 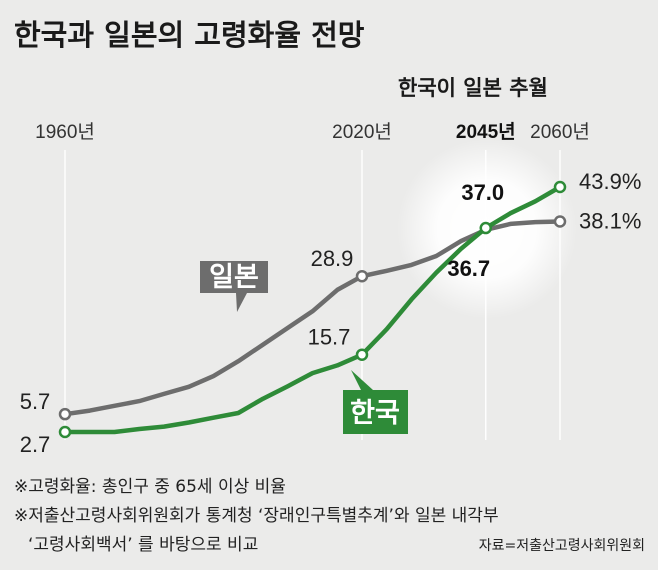 What do you see at coordinates (482, 192) in the screenshot?
I see `value-label-korea-2045: 37.0` at bounding box center [482, 192].